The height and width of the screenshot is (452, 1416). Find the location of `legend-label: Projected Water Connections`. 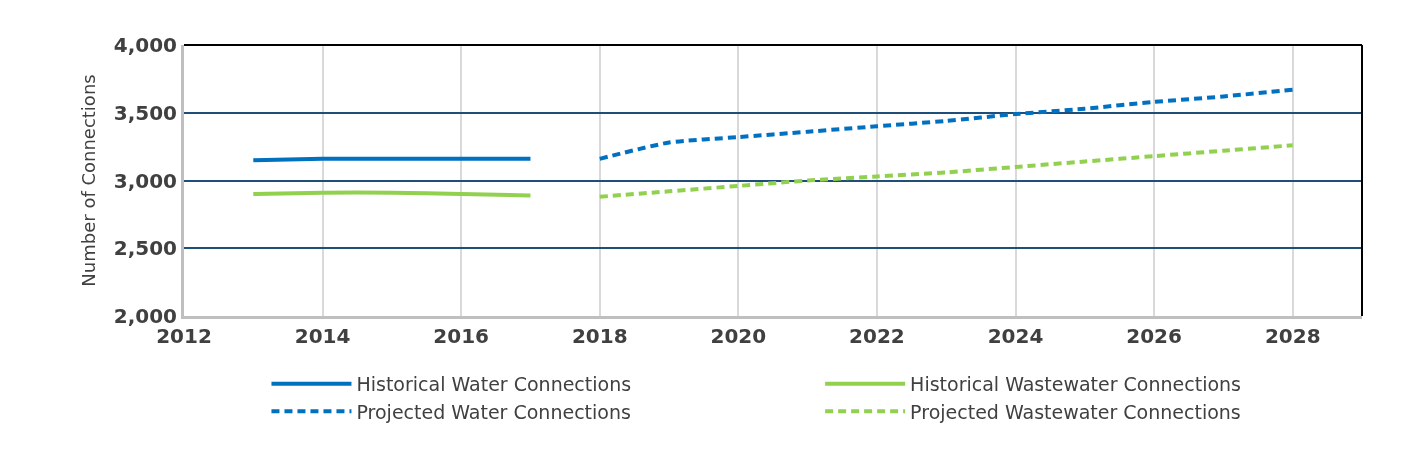

legend-label: Projected Water Connections is located at coordinates (493, 411).